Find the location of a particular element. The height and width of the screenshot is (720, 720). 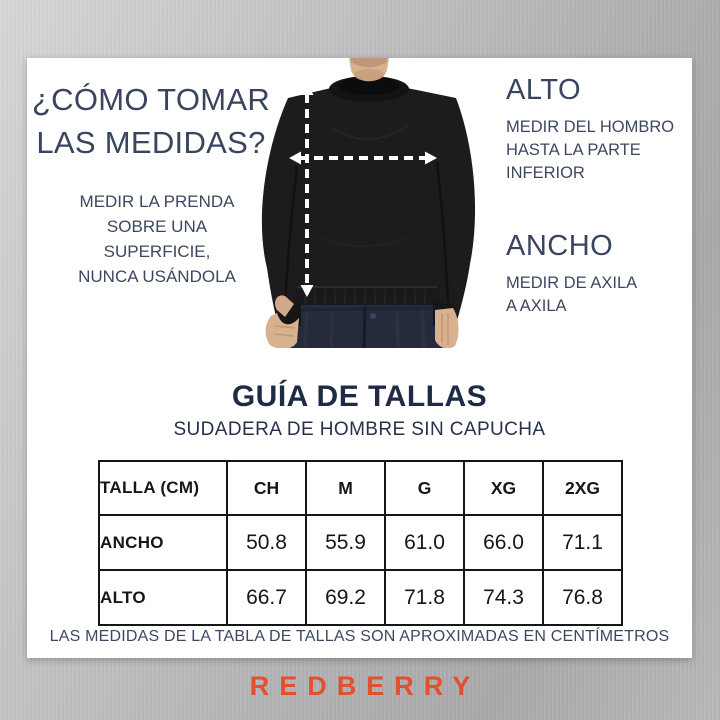

size-table-header-cell: CH is located at coordinates (266, 488).